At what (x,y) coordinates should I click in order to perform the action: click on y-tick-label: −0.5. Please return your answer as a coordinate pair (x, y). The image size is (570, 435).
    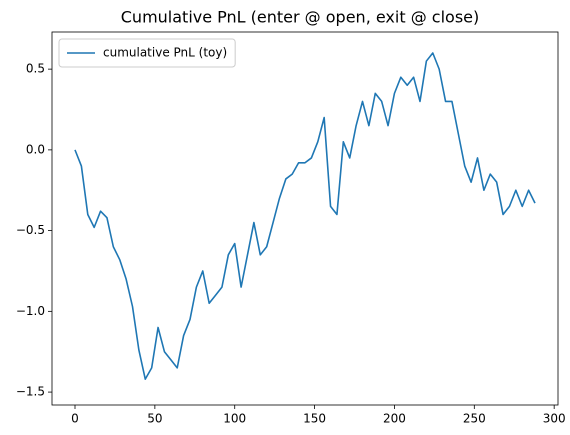
    Looking at the image, I should click on (30, 230).